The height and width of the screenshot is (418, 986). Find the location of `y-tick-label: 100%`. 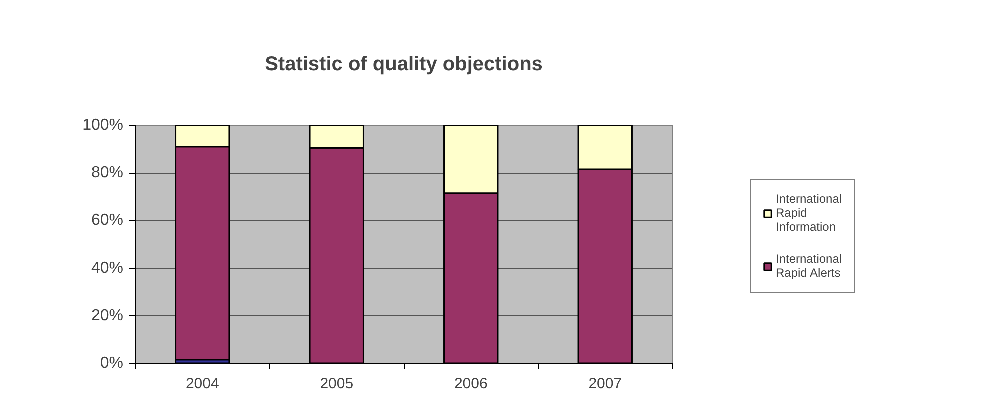

y-tick-label: 100% is located at coordinates (103, 125).